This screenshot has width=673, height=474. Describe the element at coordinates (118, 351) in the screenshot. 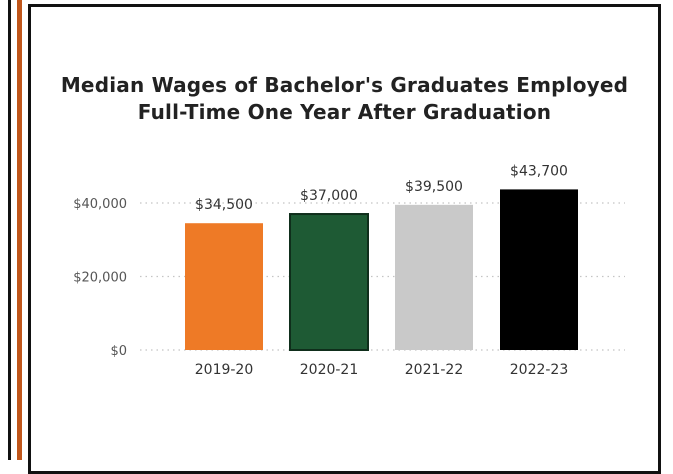

I see `y-tick-label: $0` at that location.